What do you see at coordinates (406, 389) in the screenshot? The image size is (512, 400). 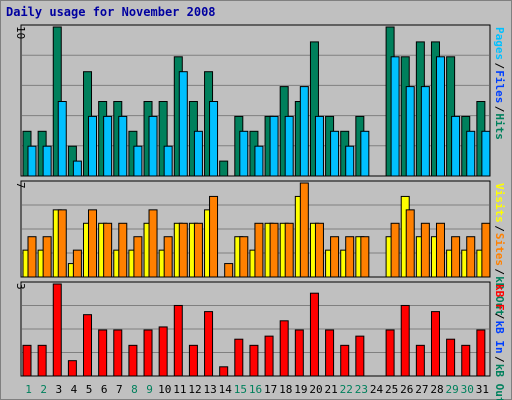 I see `x-tick-label-day-26: 26` at bounding box center [406, 389].